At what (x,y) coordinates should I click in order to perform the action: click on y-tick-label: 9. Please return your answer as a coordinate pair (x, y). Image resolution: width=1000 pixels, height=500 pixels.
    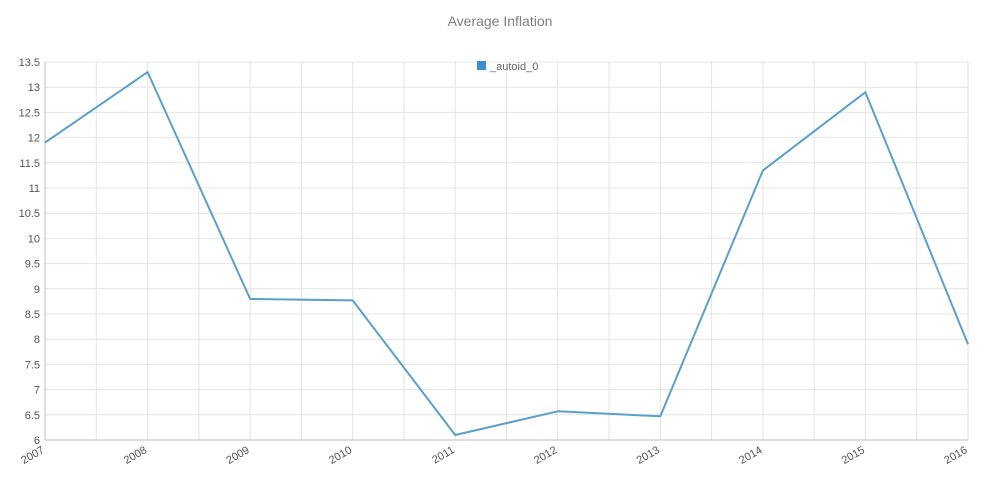
    Looking at the image, I should click on (37, 290).